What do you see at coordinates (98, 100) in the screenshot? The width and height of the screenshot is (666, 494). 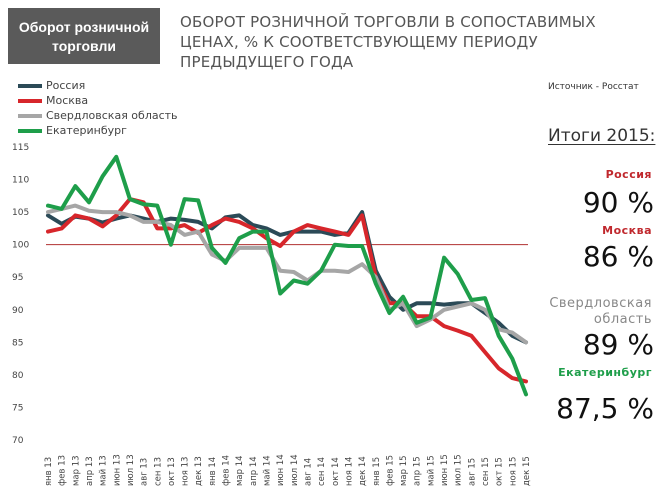 I see `legend-item-moscow: Москва` at bounding box center [98, 100].